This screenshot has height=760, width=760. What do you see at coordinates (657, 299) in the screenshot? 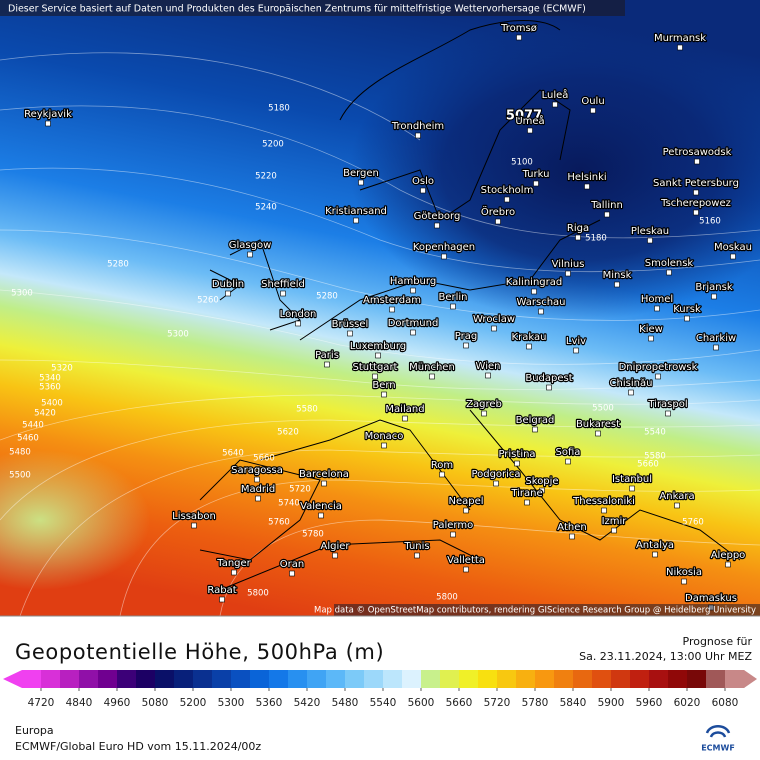
I see `city-label: Homel` at bounding box center [657, 299].